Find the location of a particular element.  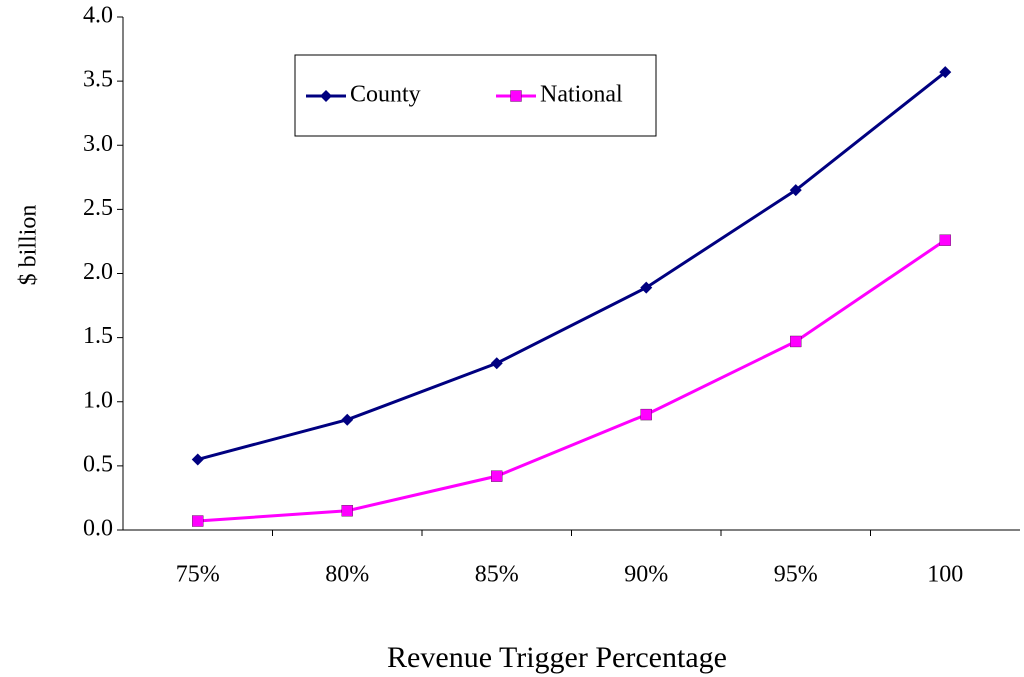

x-tick-label: 80% is located at coordinates (347, 575).